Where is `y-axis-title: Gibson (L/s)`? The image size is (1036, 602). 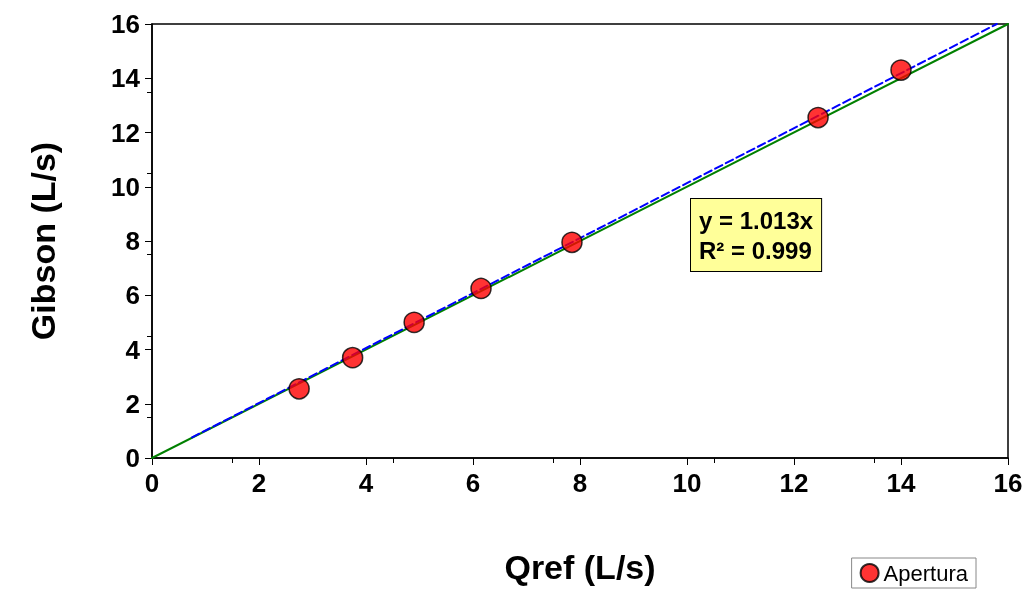 y-axis-title: Gibson (L/s) is located at coordinates (43, 241).